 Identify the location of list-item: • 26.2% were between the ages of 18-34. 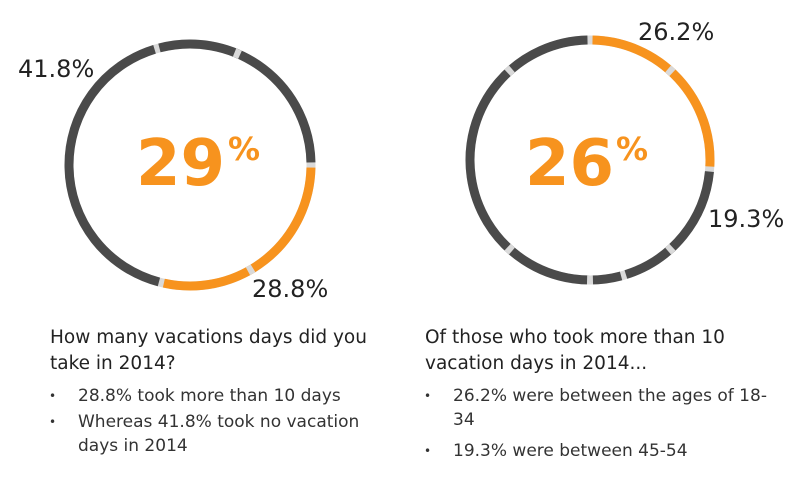
(597, 408).